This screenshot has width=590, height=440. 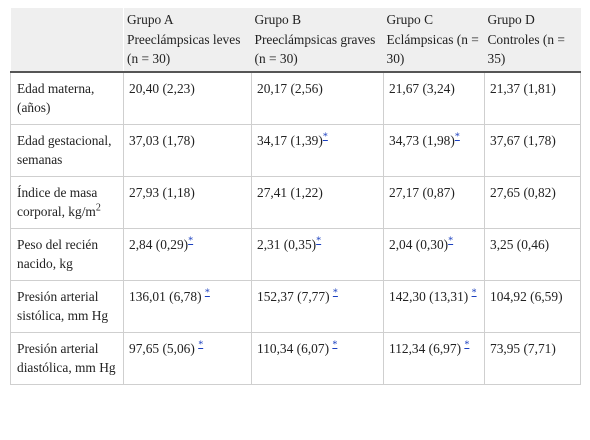 What do you see at coordinates (67, 358) in the screenshot?
I see `row-label: Presión arterial diastólica, mm Hg` at bounding box center [67, 358].